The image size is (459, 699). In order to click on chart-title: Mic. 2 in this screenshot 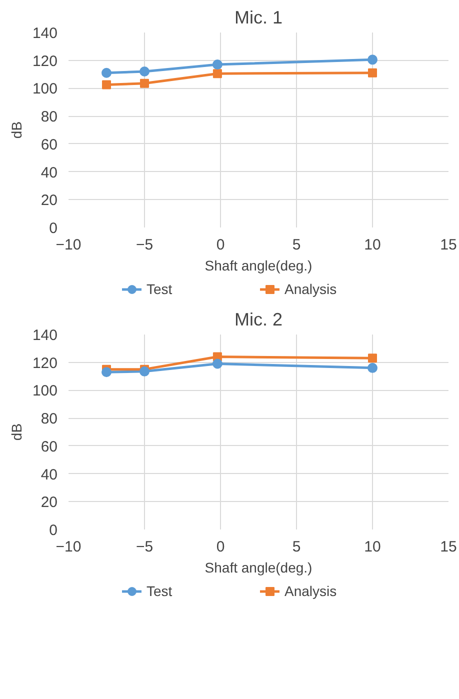, I will do `click(258, 320)`.